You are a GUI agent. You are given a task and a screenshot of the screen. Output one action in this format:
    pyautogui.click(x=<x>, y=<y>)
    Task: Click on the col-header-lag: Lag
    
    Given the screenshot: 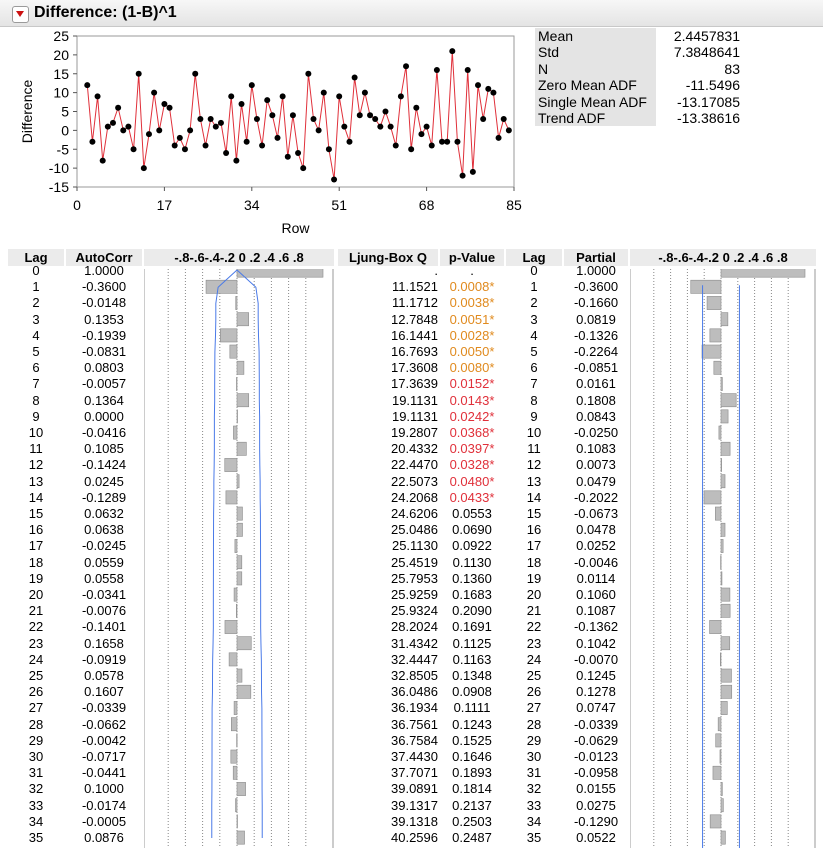 What is the action you would take?
    pyautogui.click(x=36, y=257)
    